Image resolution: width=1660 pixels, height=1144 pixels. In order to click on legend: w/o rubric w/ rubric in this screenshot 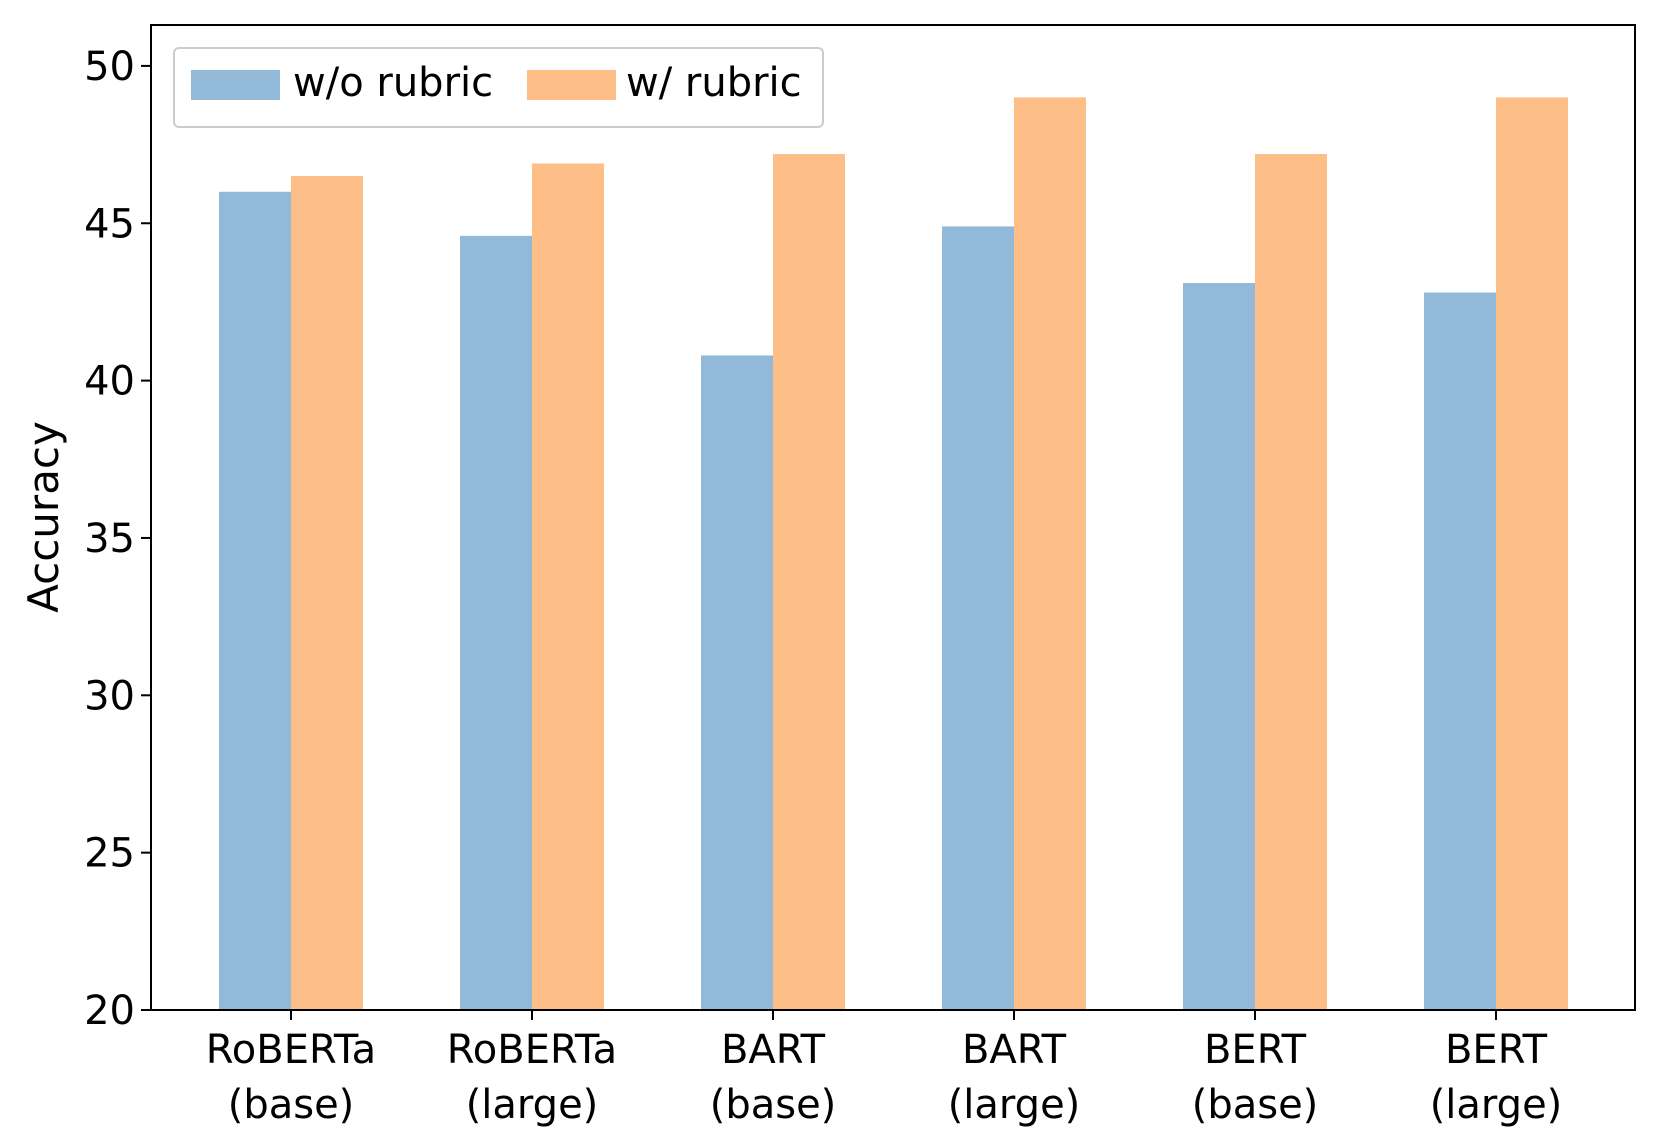, I will do `click(498, 87)`.